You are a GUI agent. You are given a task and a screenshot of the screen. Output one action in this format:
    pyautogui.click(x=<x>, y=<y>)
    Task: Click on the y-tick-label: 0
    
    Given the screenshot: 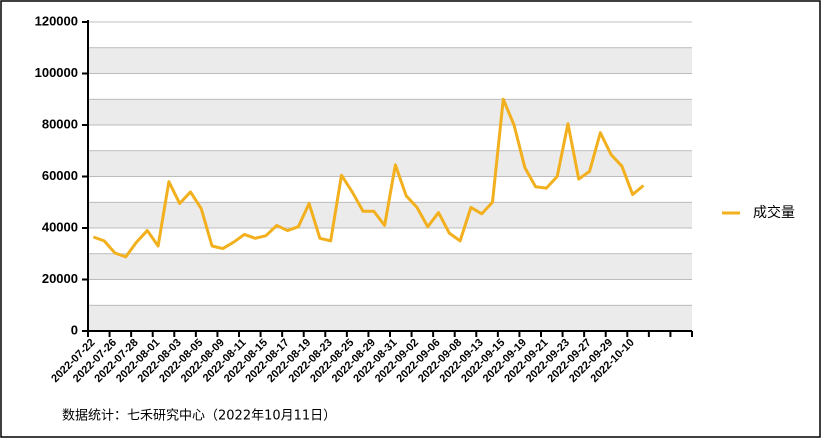 What is the action you would take?
    pyautogui.click(x=74, y=329)
    